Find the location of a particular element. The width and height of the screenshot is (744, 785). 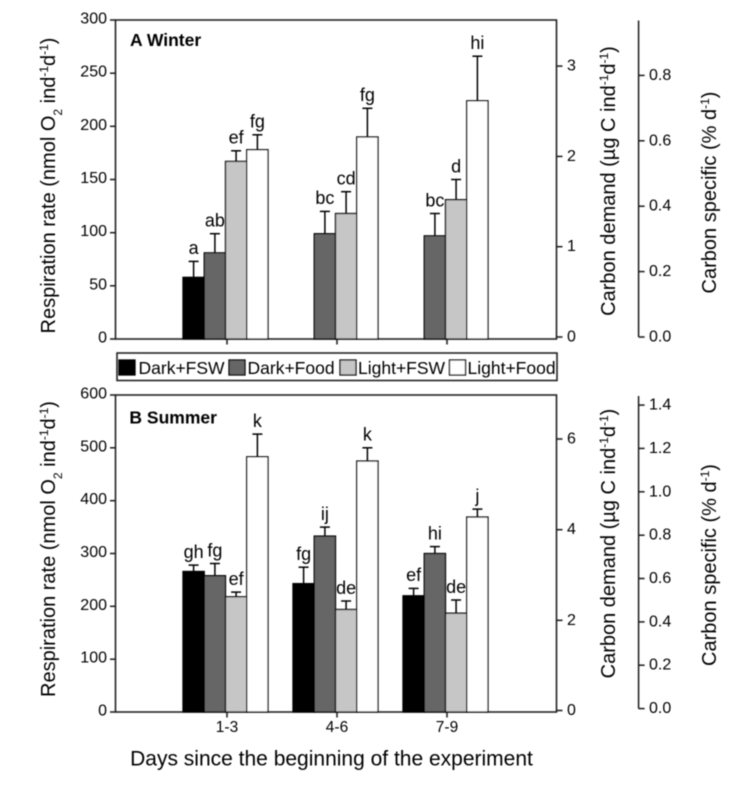

svg-text: 400 is located at coordinates (93, 499).